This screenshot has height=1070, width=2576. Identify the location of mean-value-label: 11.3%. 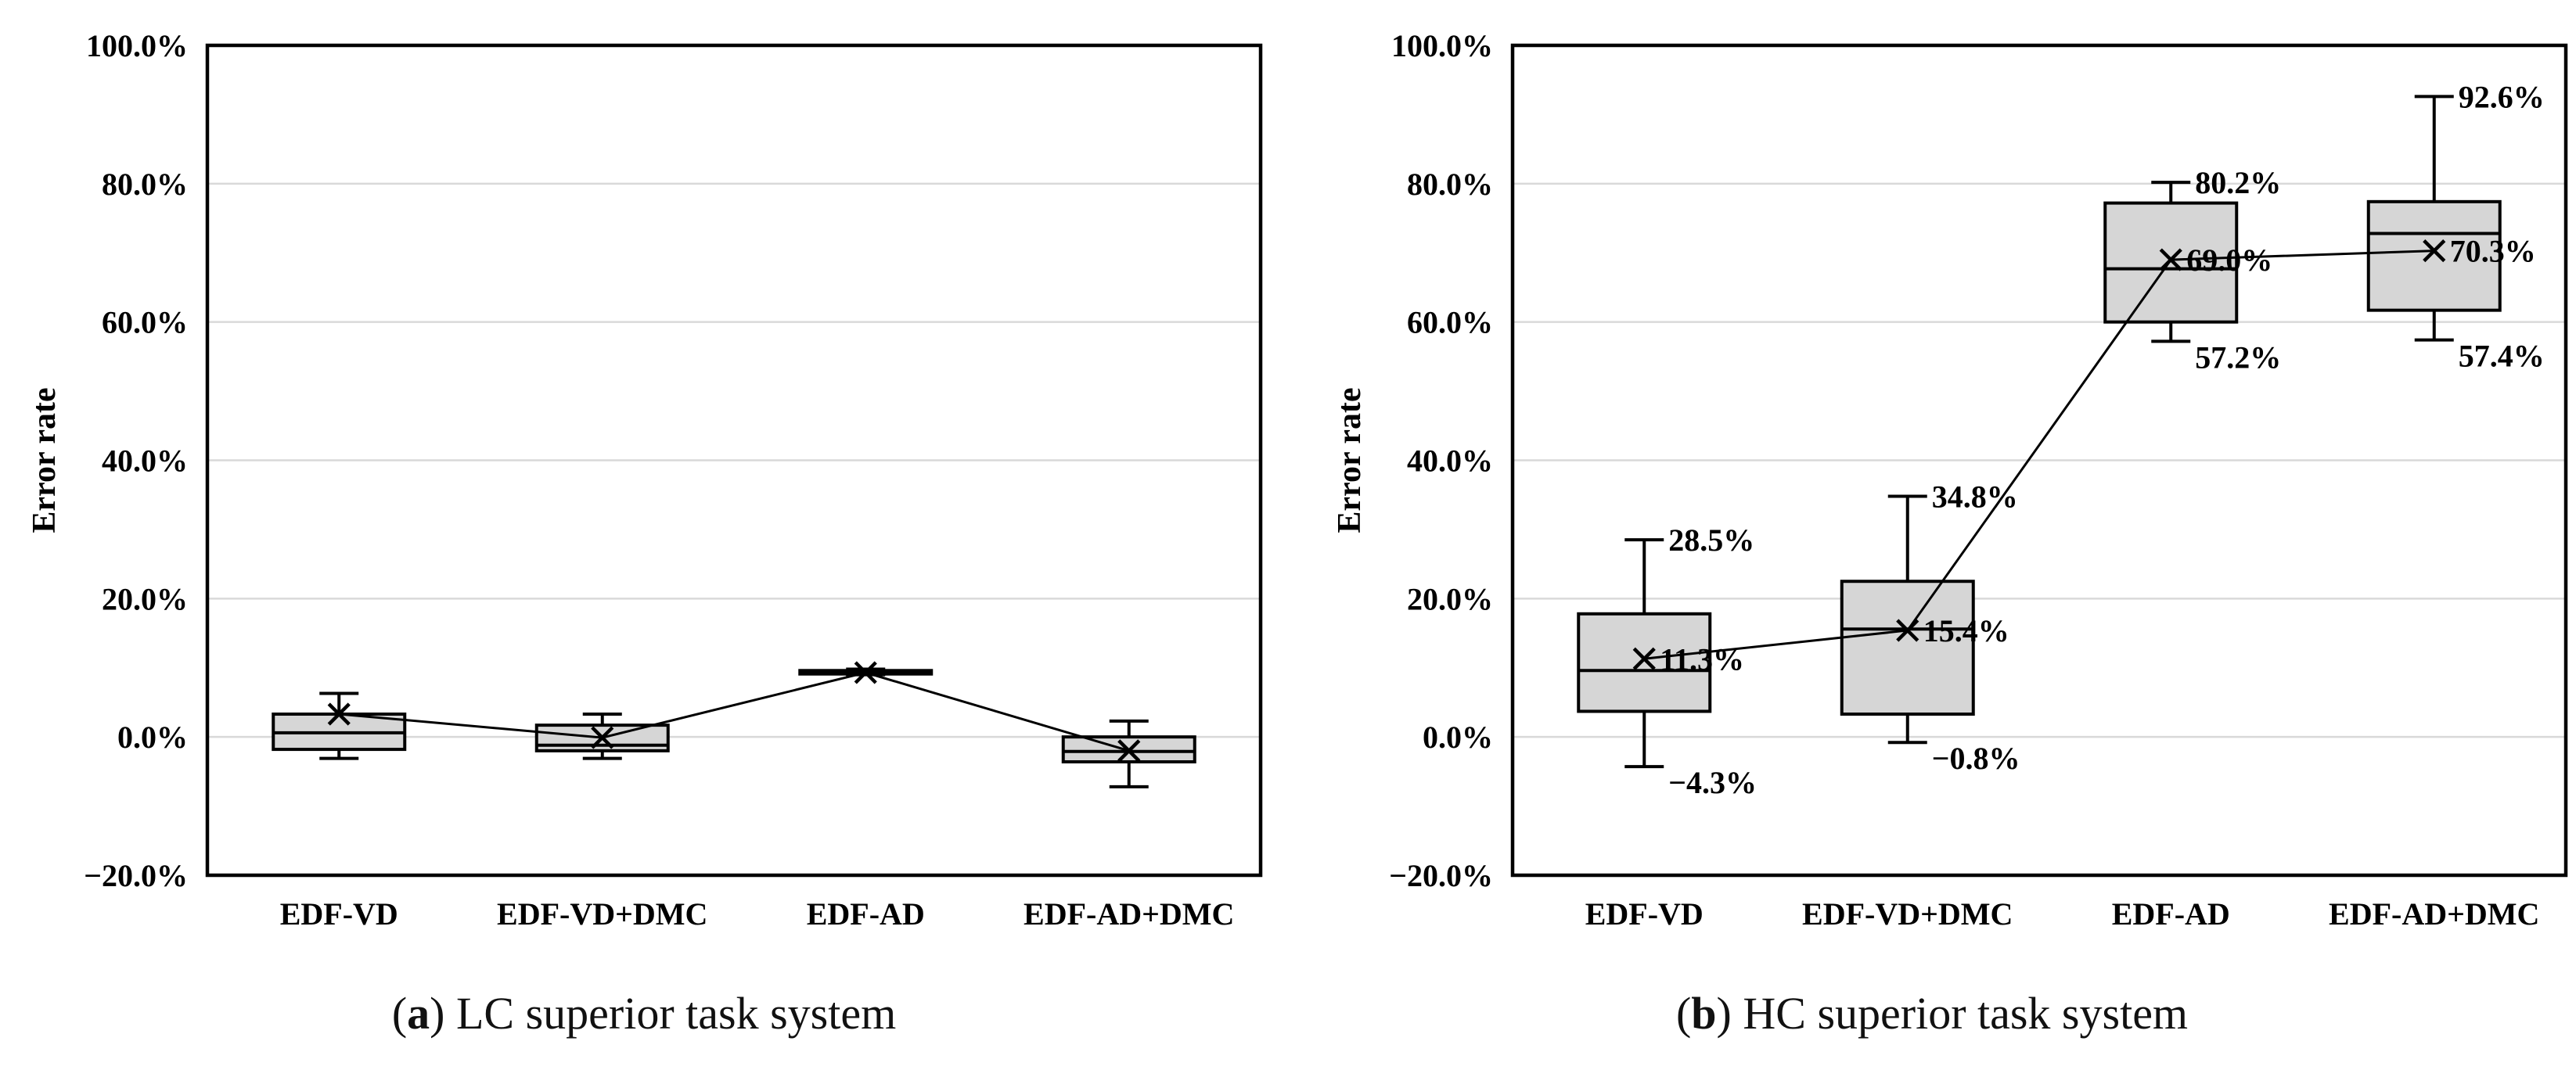
(1702, 659).